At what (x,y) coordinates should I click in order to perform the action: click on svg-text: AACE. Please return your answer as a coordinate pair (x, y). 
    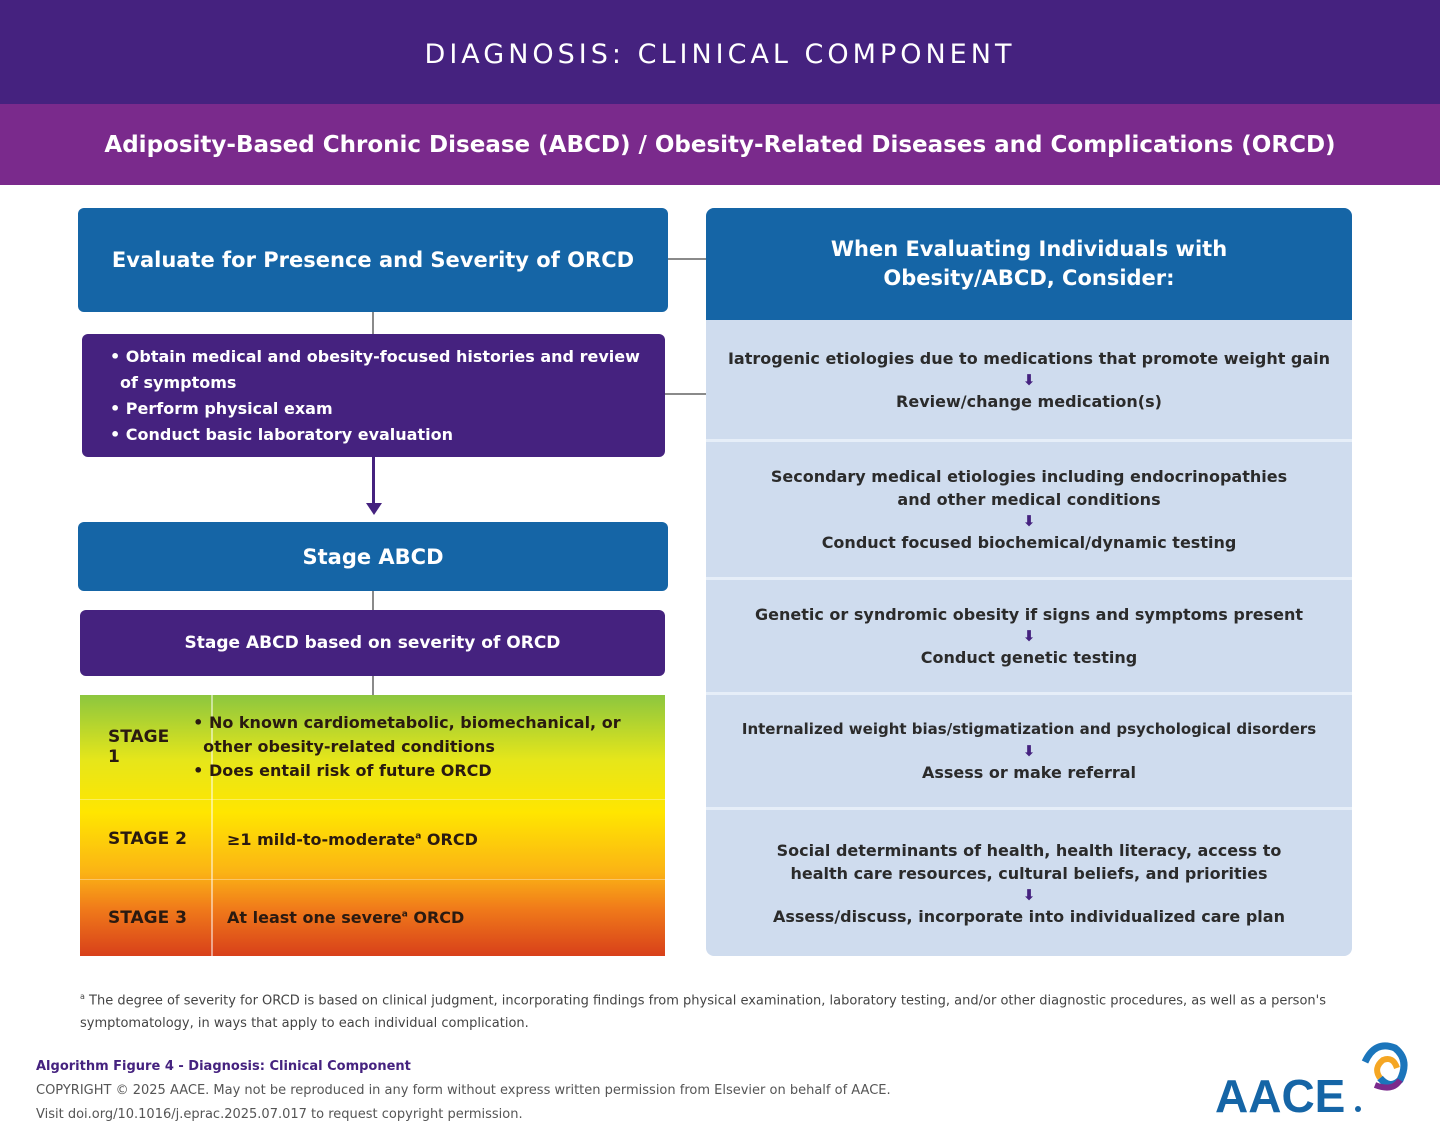
    Looking at the image, I should click on (1280, 1095).